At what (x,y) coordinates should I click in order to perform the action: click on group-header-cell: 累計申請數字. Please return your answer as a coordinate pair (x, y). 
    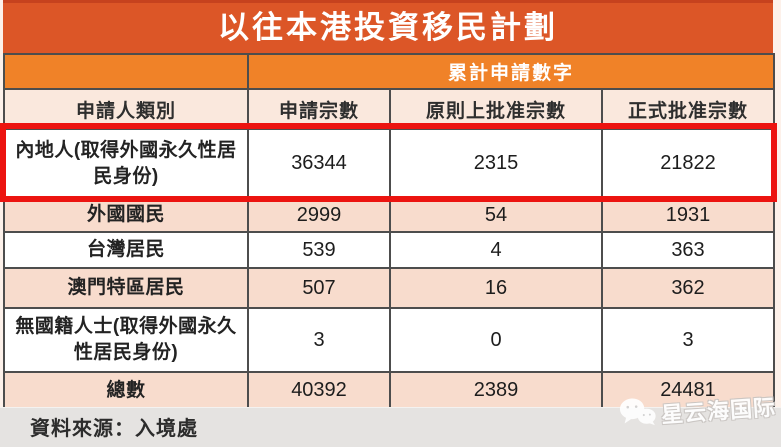
    Looking at the image, I should click on (511, 71).